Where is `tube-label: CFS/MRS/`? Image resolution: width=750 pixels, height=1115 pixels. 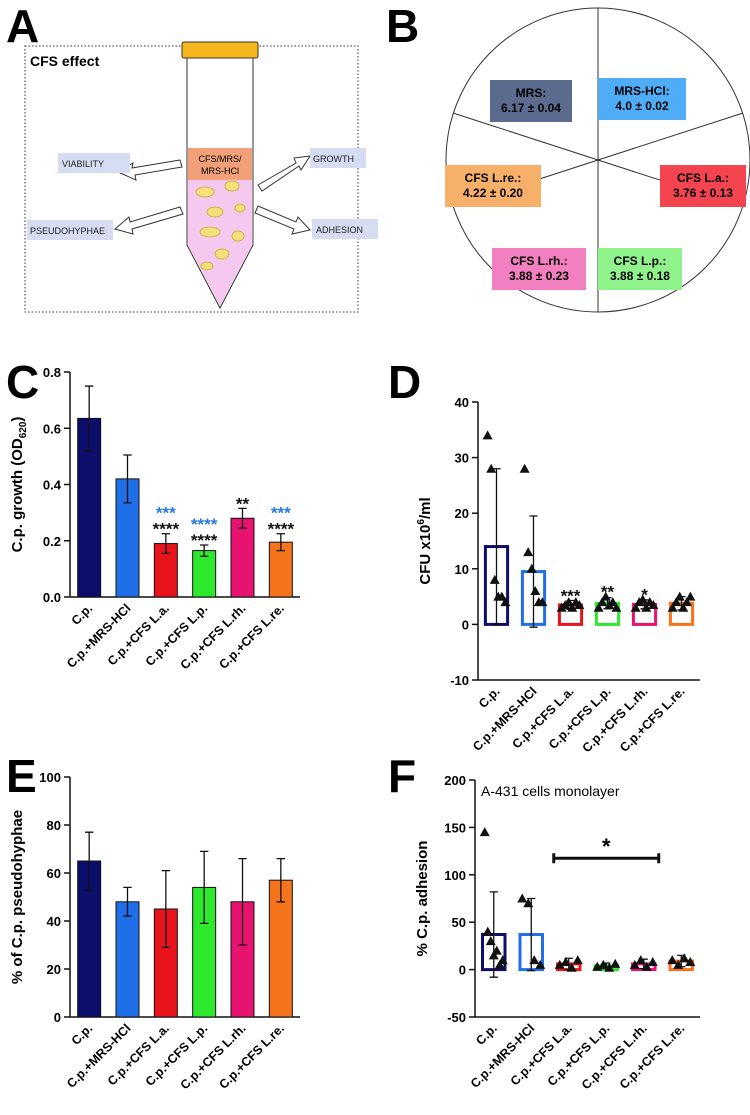 tube-label: CFS/MRS/ is located at coordinates (220, 159).